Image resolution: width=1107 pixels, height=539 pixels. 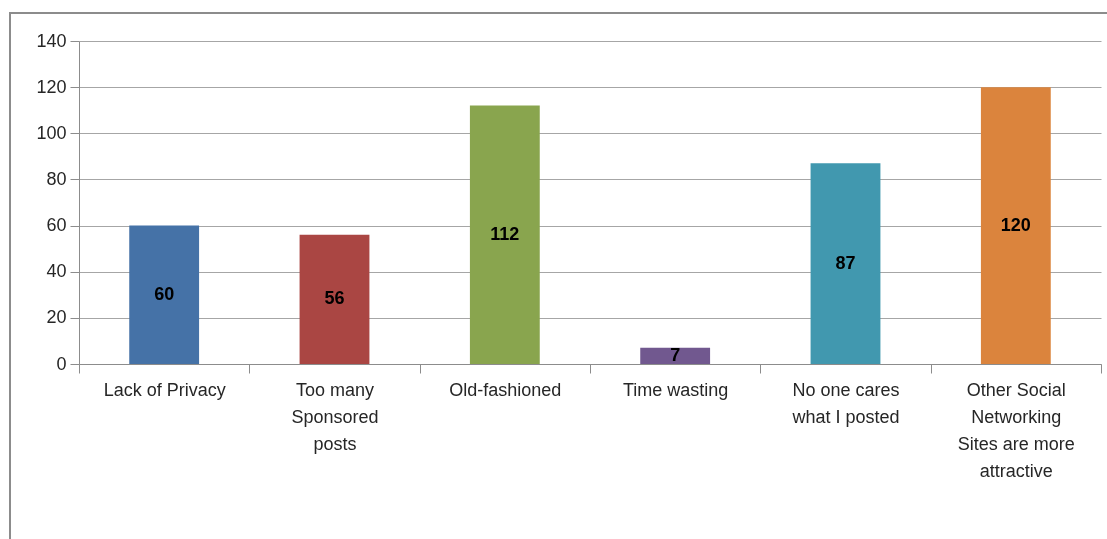 I want to click on data-label: 60, so click(x=164, y=293).